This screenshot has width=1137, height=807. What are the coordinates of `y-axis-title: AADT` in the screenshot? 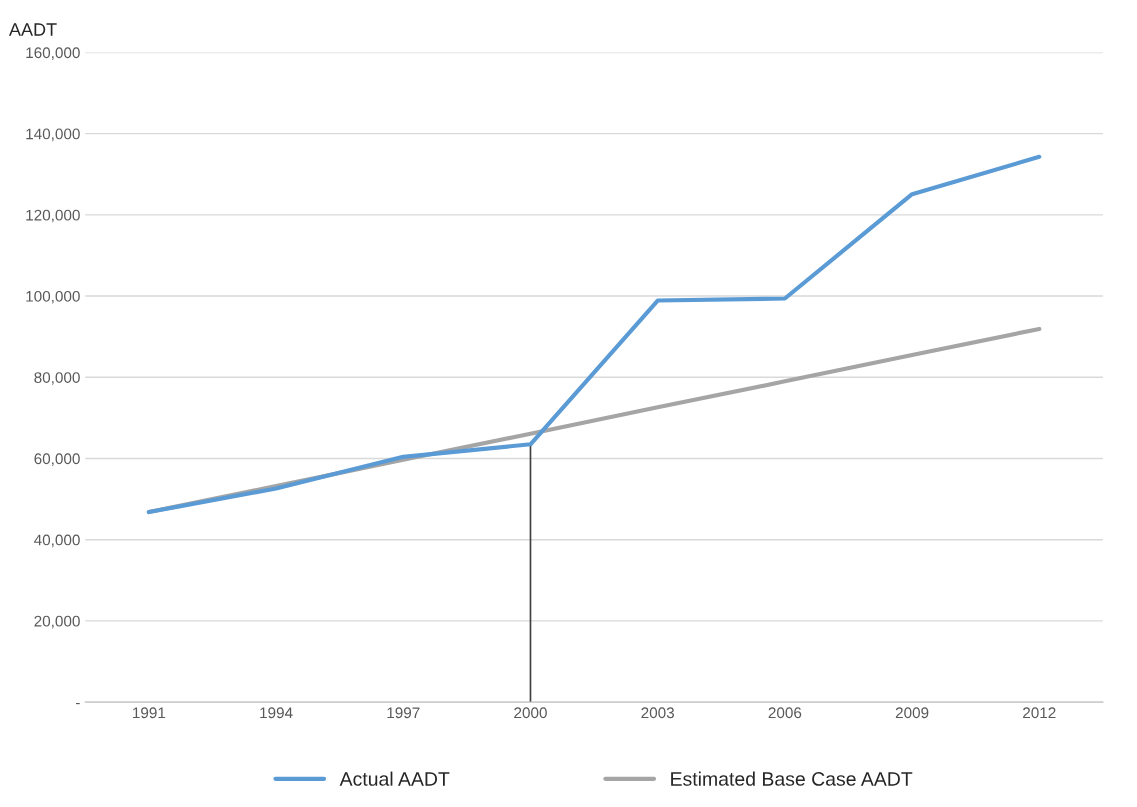 It's located at (32, 29).